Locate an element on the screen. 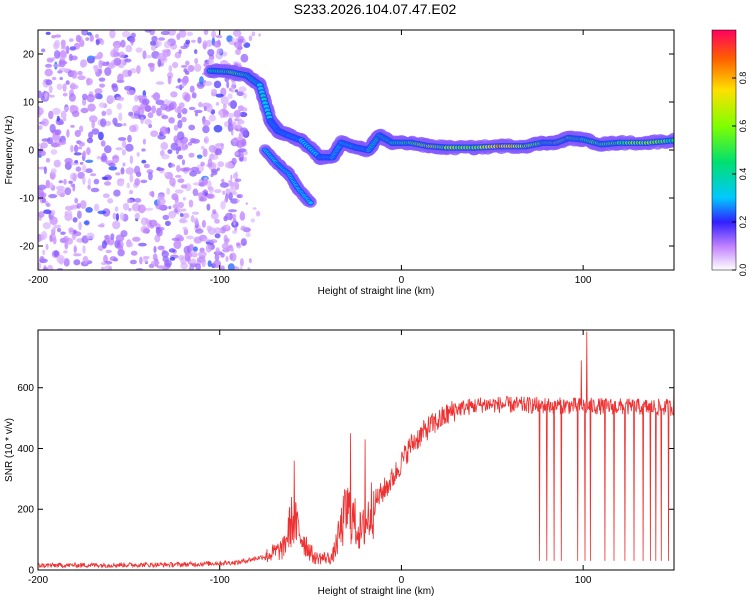 The height and width of the screenshot is (600, 750). snr-ylabel: SNR (10 * v/v) is located at coordinates (9, 450).